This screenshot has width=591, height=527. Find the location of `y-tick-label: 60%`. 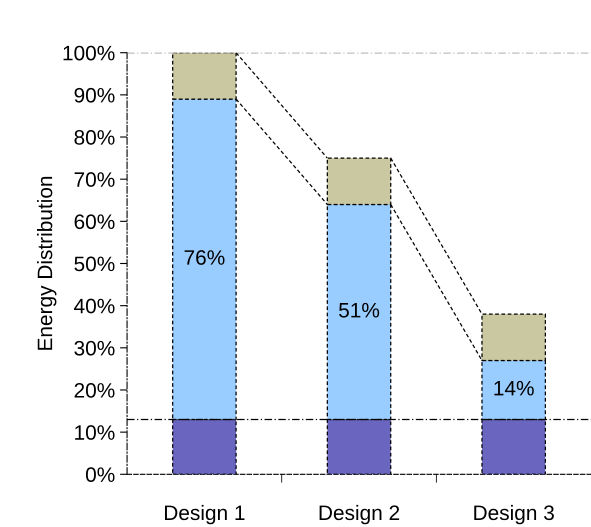

y-tick-label: 60% is located at coordinates (94, 222).